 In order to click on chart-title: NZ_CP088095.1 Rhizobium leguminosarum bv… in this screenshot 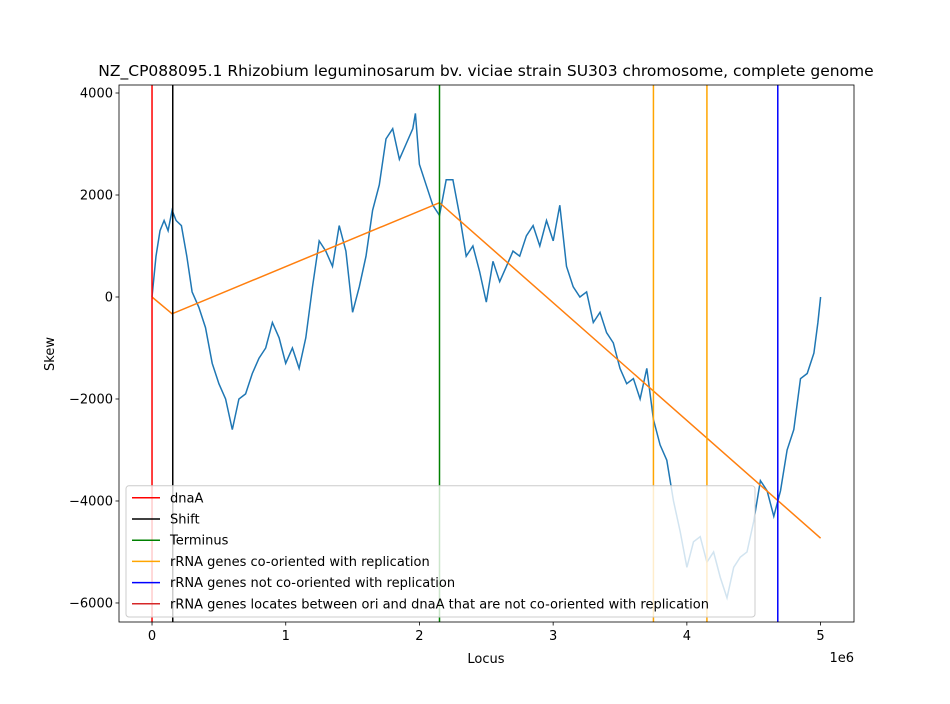, I will do `click(485, 71)`.